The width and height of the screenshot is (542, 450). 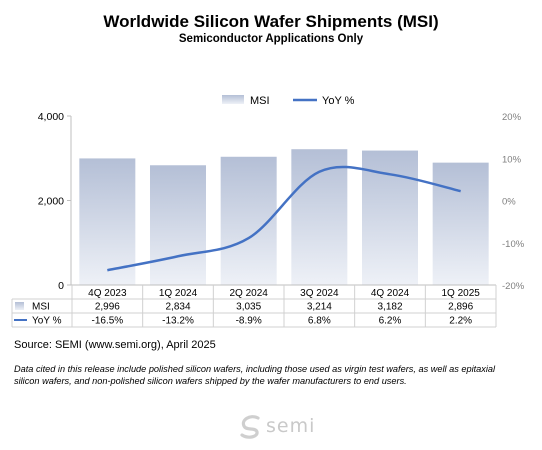 I want to click on table-cell: 3,035, so click(x=248, y=307).